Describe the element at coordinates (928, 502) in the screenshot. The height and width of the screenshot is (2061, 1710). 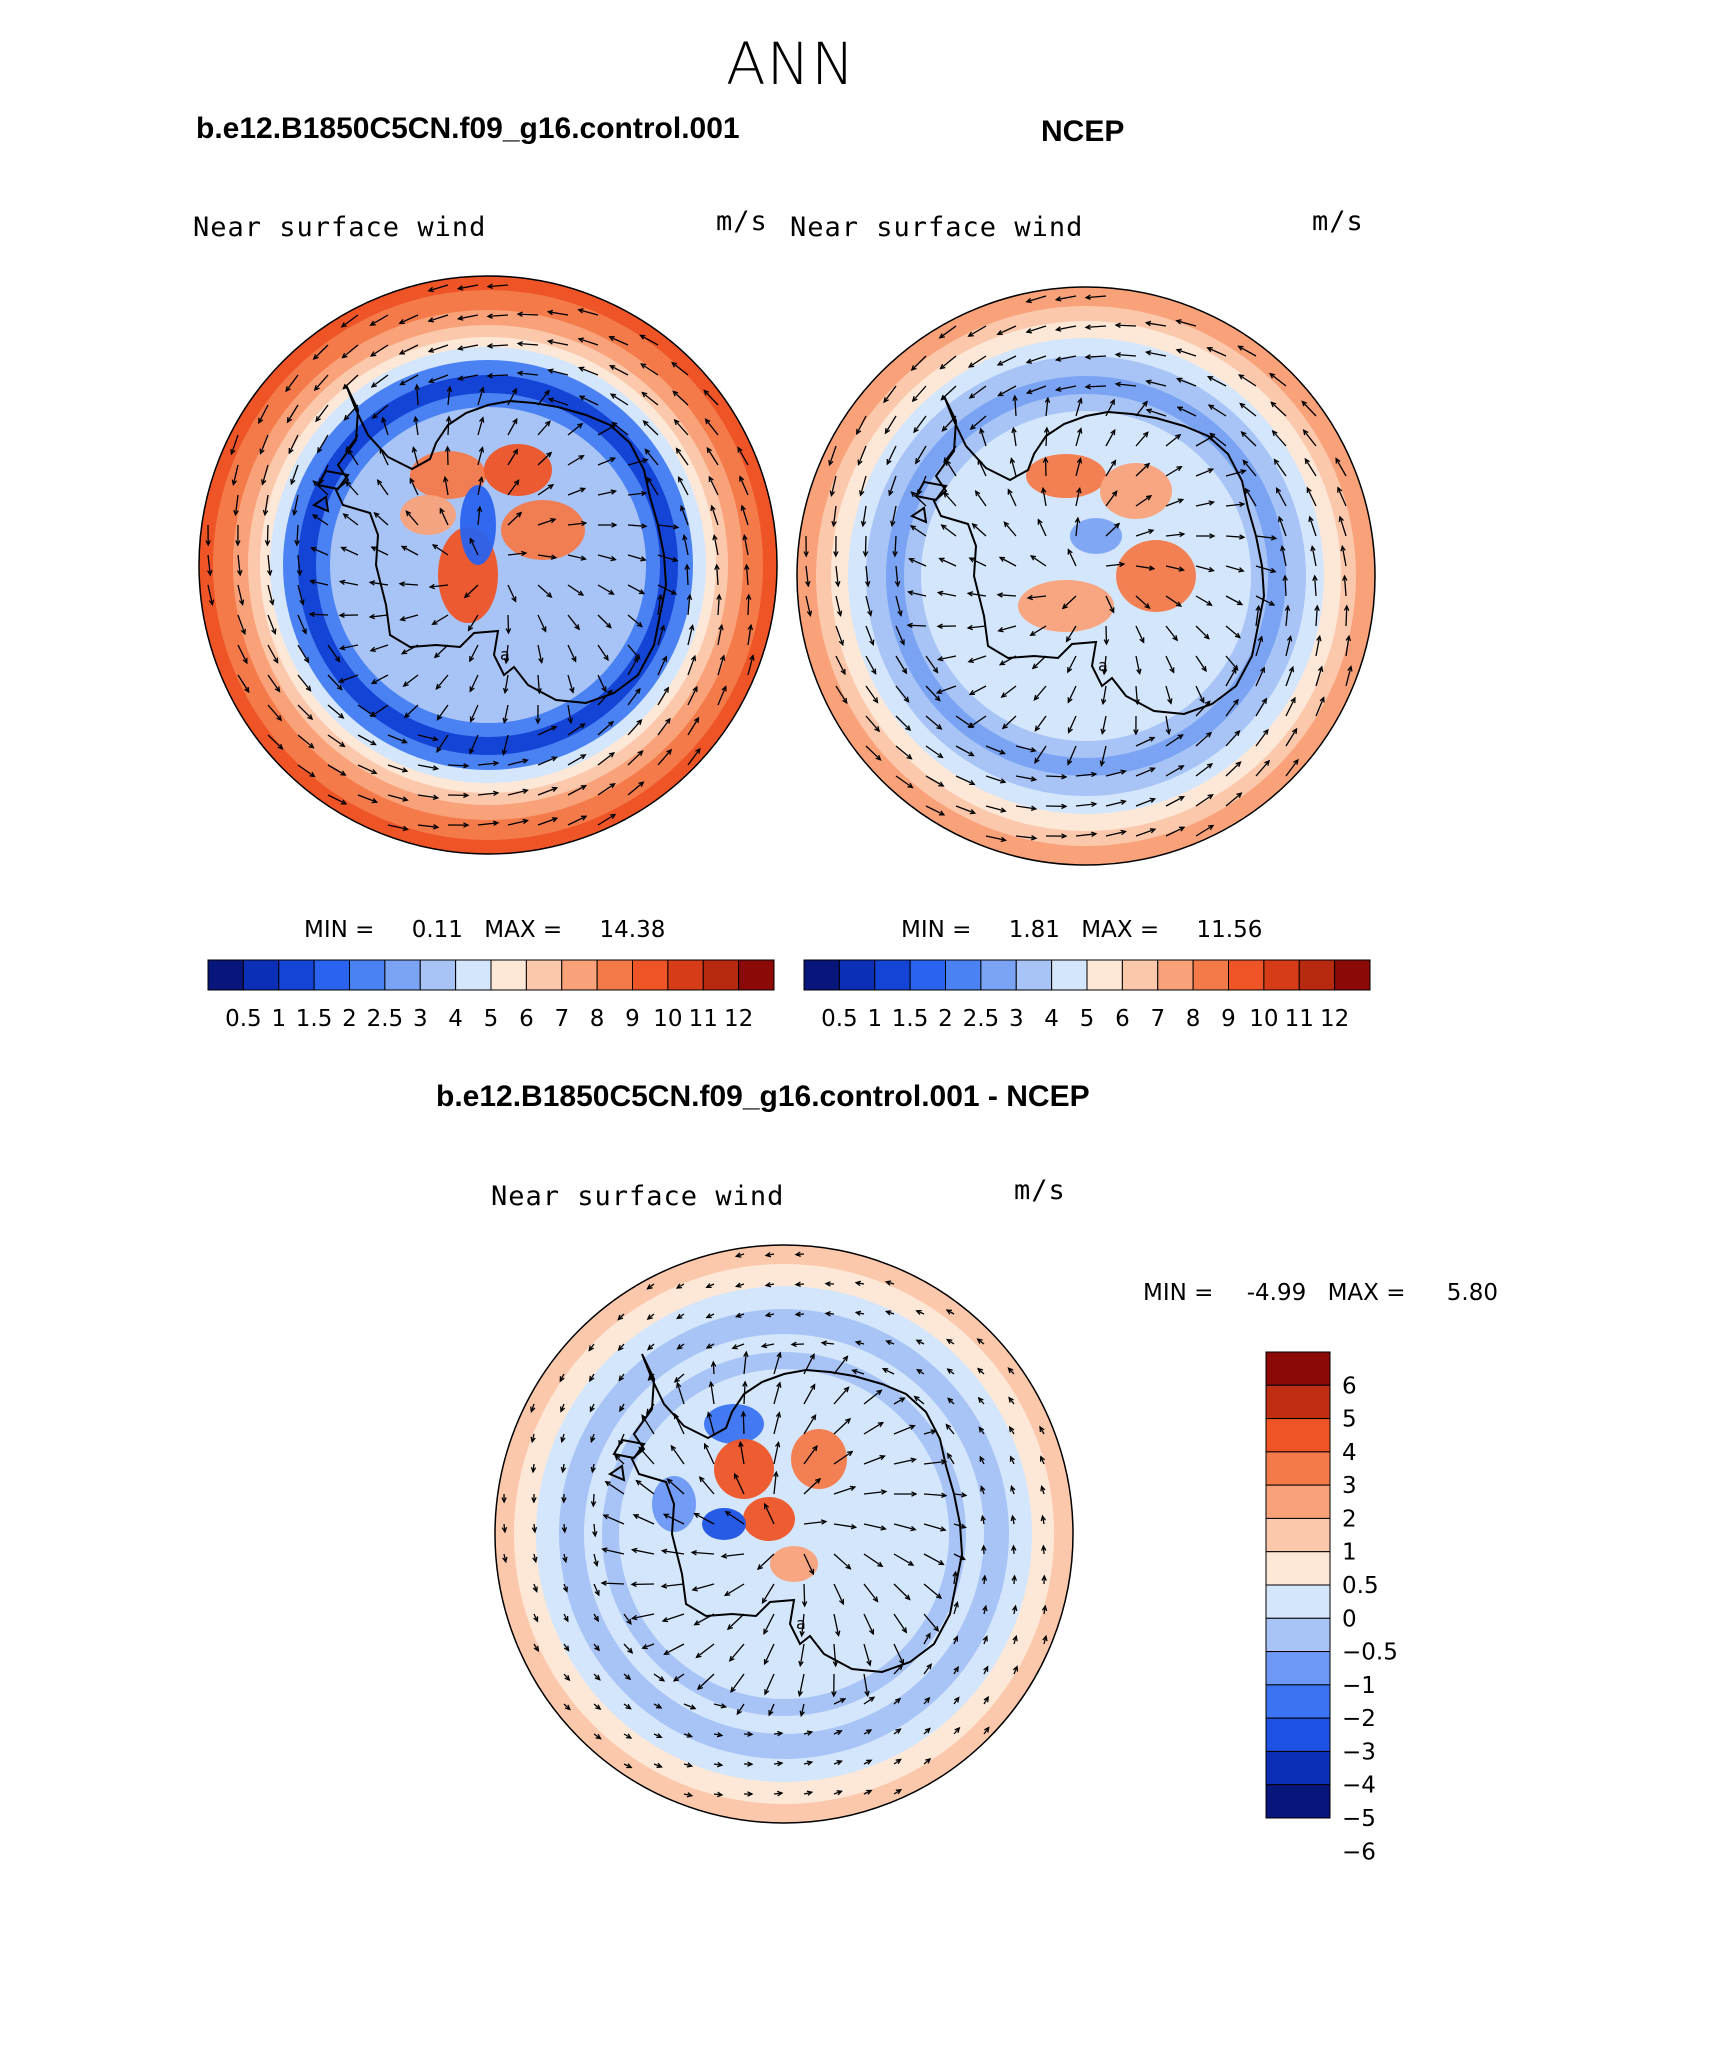
I see `antarctic-peninsula-coast` at that location.